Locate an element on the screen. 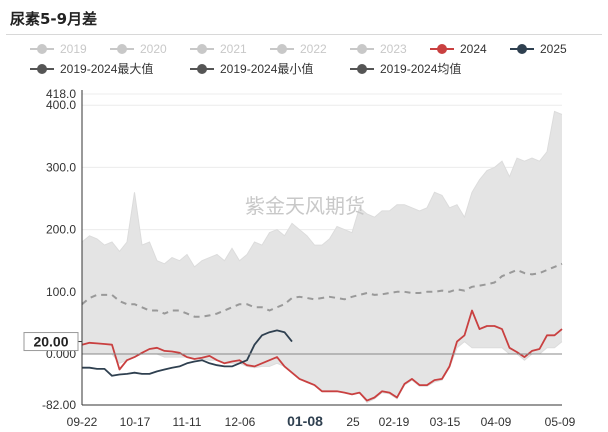  watermark-text: 紫金天风期货 is located at coordinates (305, 206).